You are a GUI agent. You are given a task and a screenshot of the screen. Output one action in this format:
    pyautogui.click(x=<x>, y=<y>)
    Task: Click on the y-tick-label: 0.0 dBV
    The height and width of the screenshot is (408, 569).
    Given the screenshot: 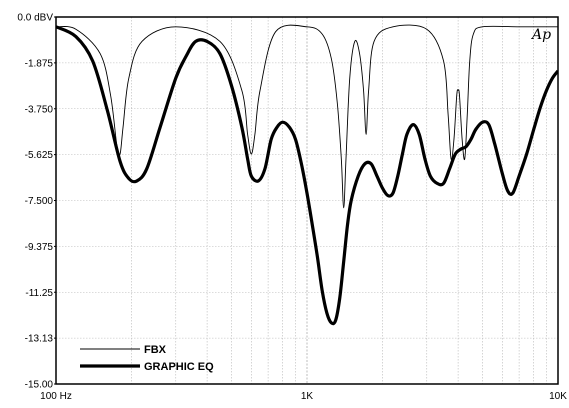 What is the action you would take?
    pyautogui.click(x=35, y=18)
    